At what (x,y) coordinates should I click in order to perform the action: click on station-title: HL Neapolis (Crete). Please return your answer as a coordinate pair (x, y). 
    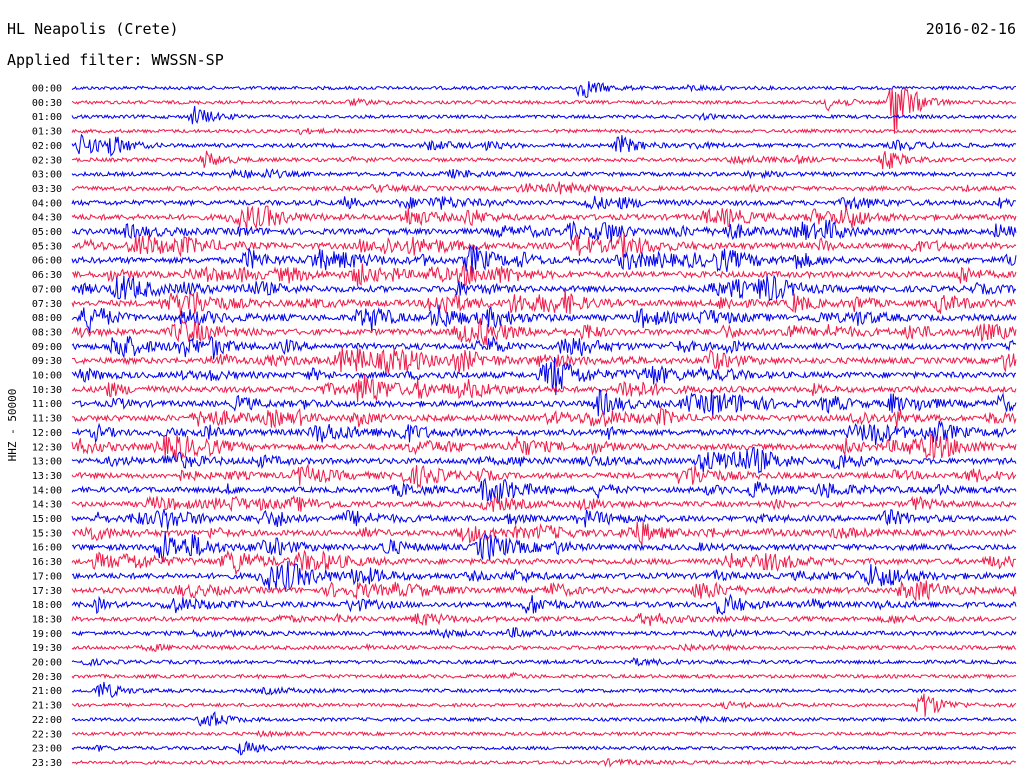
    Looking at the image, I should click on (93, 29).